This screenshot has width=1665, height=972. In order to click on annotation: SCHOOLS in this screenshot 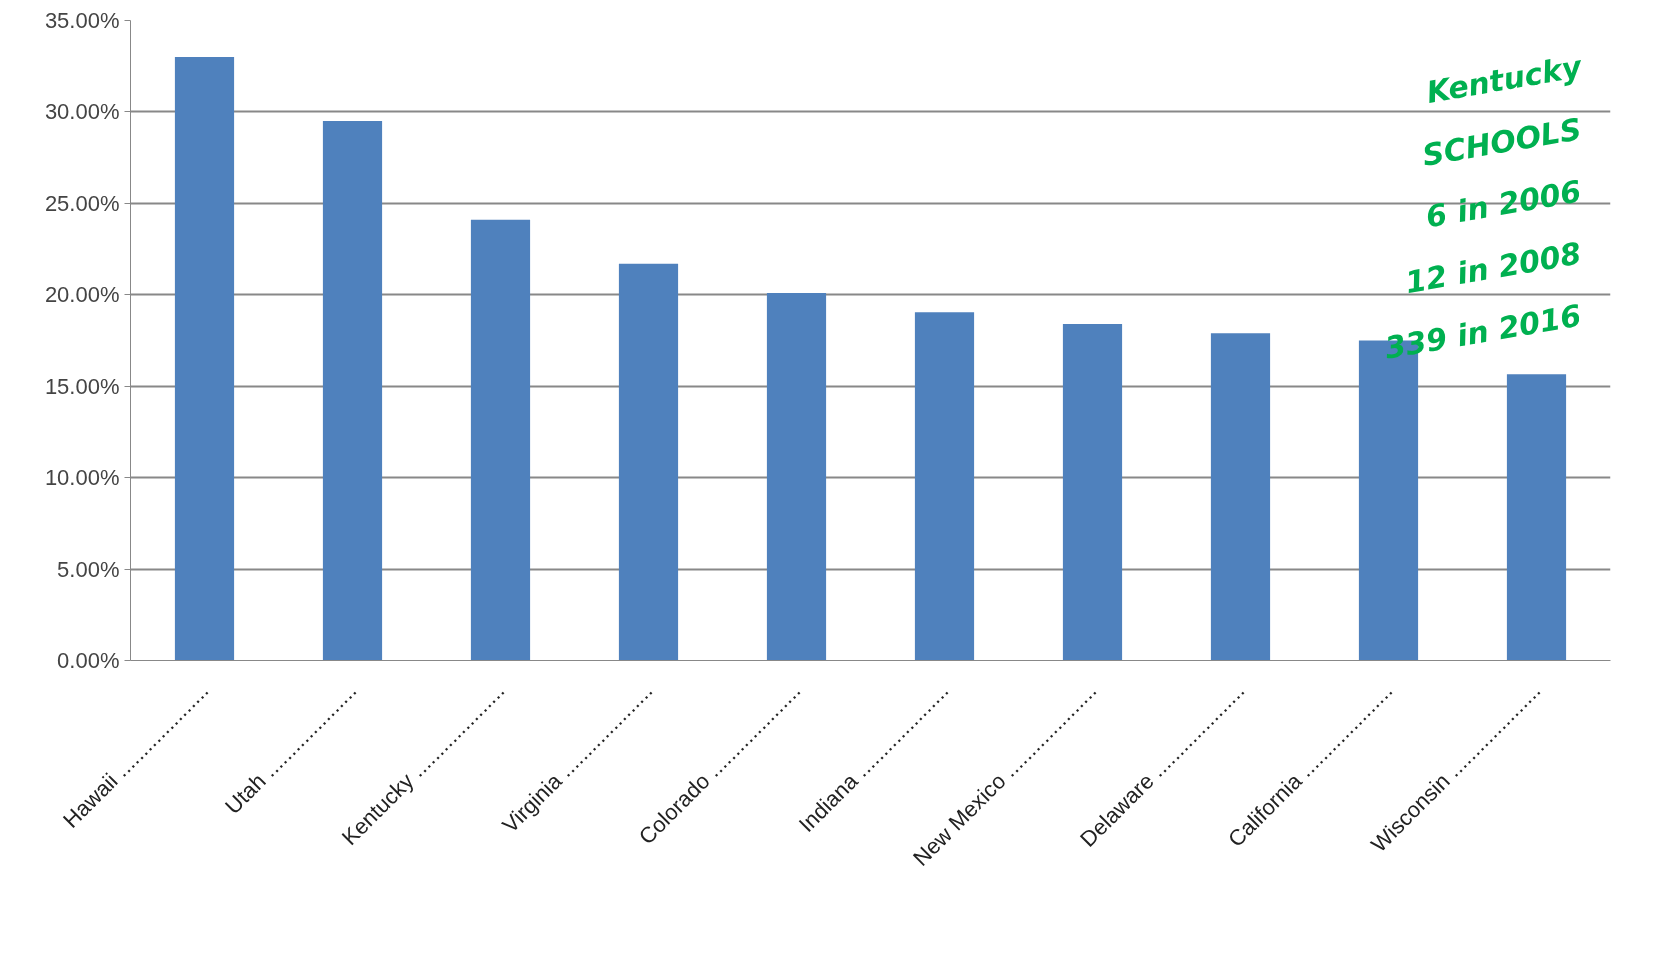, I will do `click(1501, 142)`.